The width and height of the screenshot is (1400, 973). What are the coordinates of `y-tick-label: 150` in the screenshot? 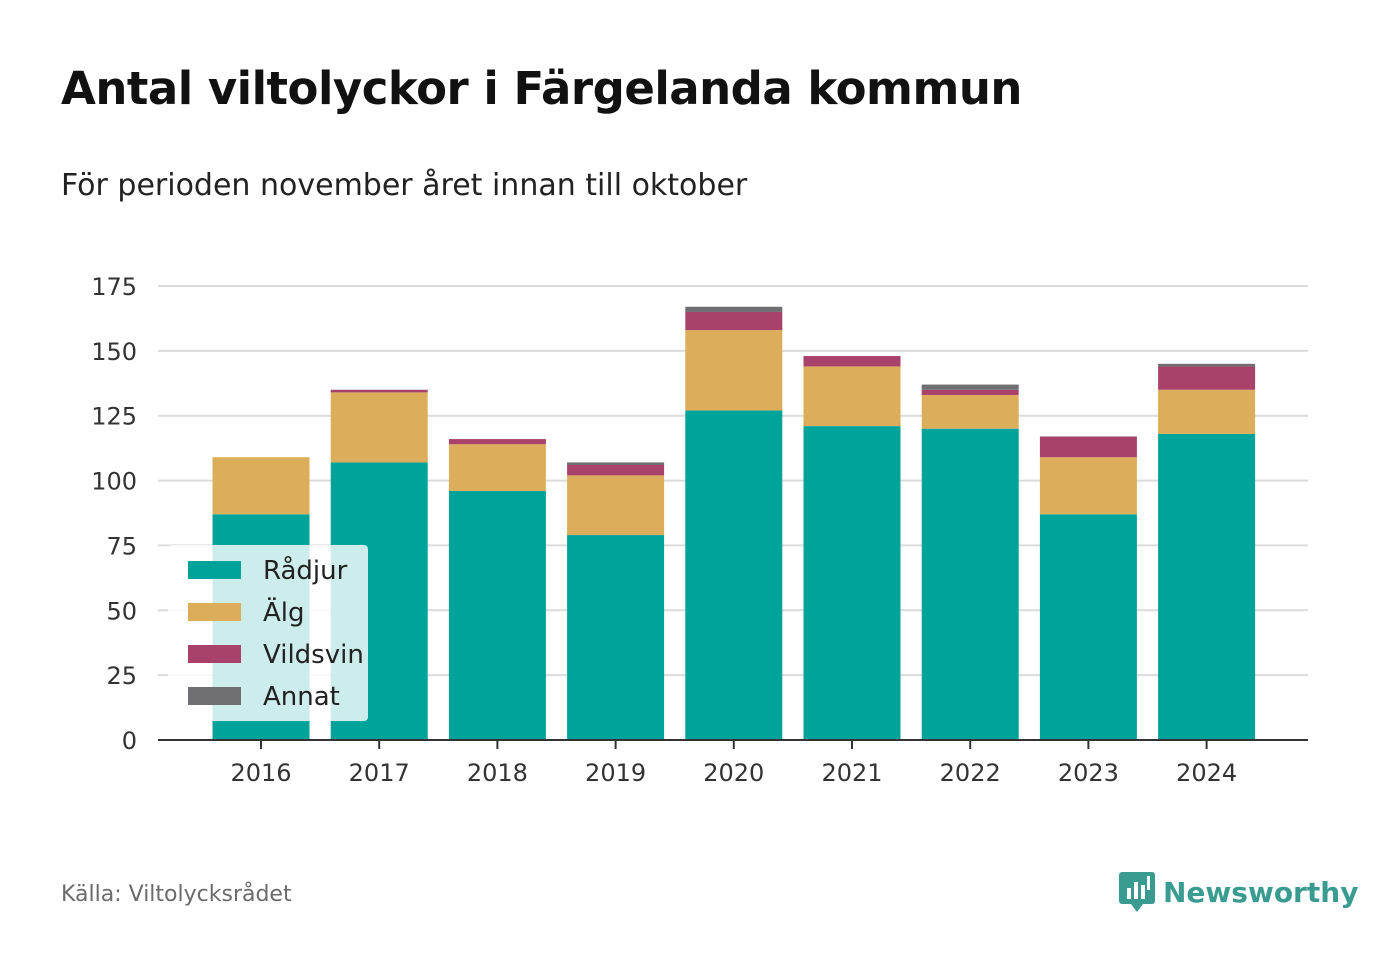 It's located at (114, 352).